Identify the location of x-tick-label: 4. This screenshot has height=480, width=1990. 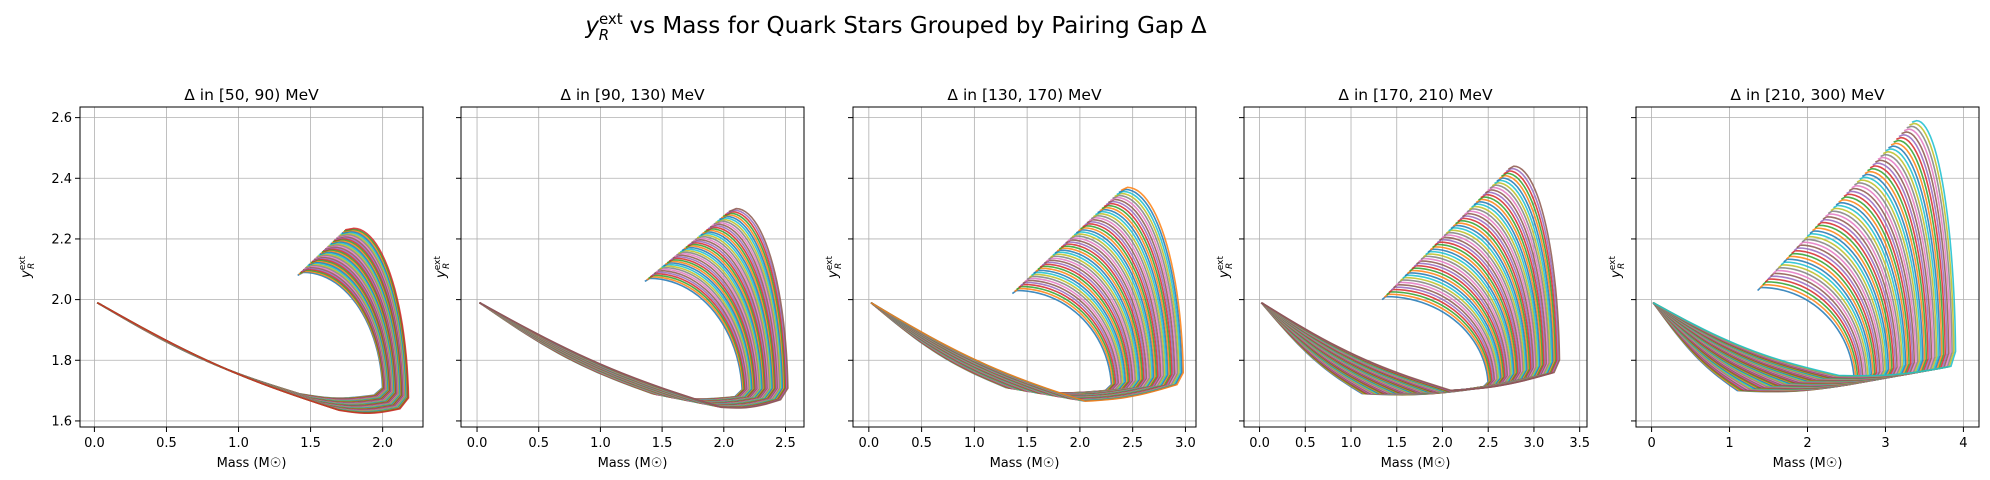
(1963, 443).